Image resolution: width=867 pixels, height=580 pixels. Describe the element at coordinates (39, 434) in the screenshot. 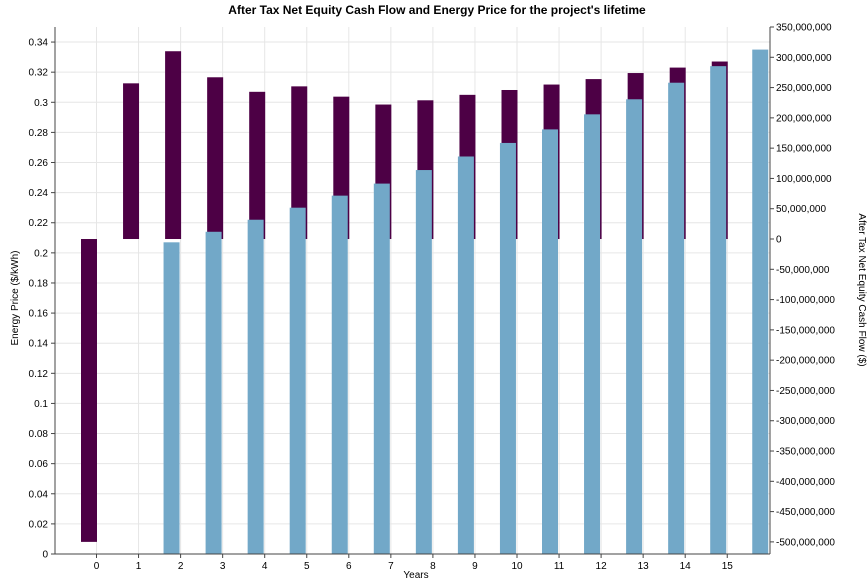

I see `left-tick-label: 0.08` at that location.